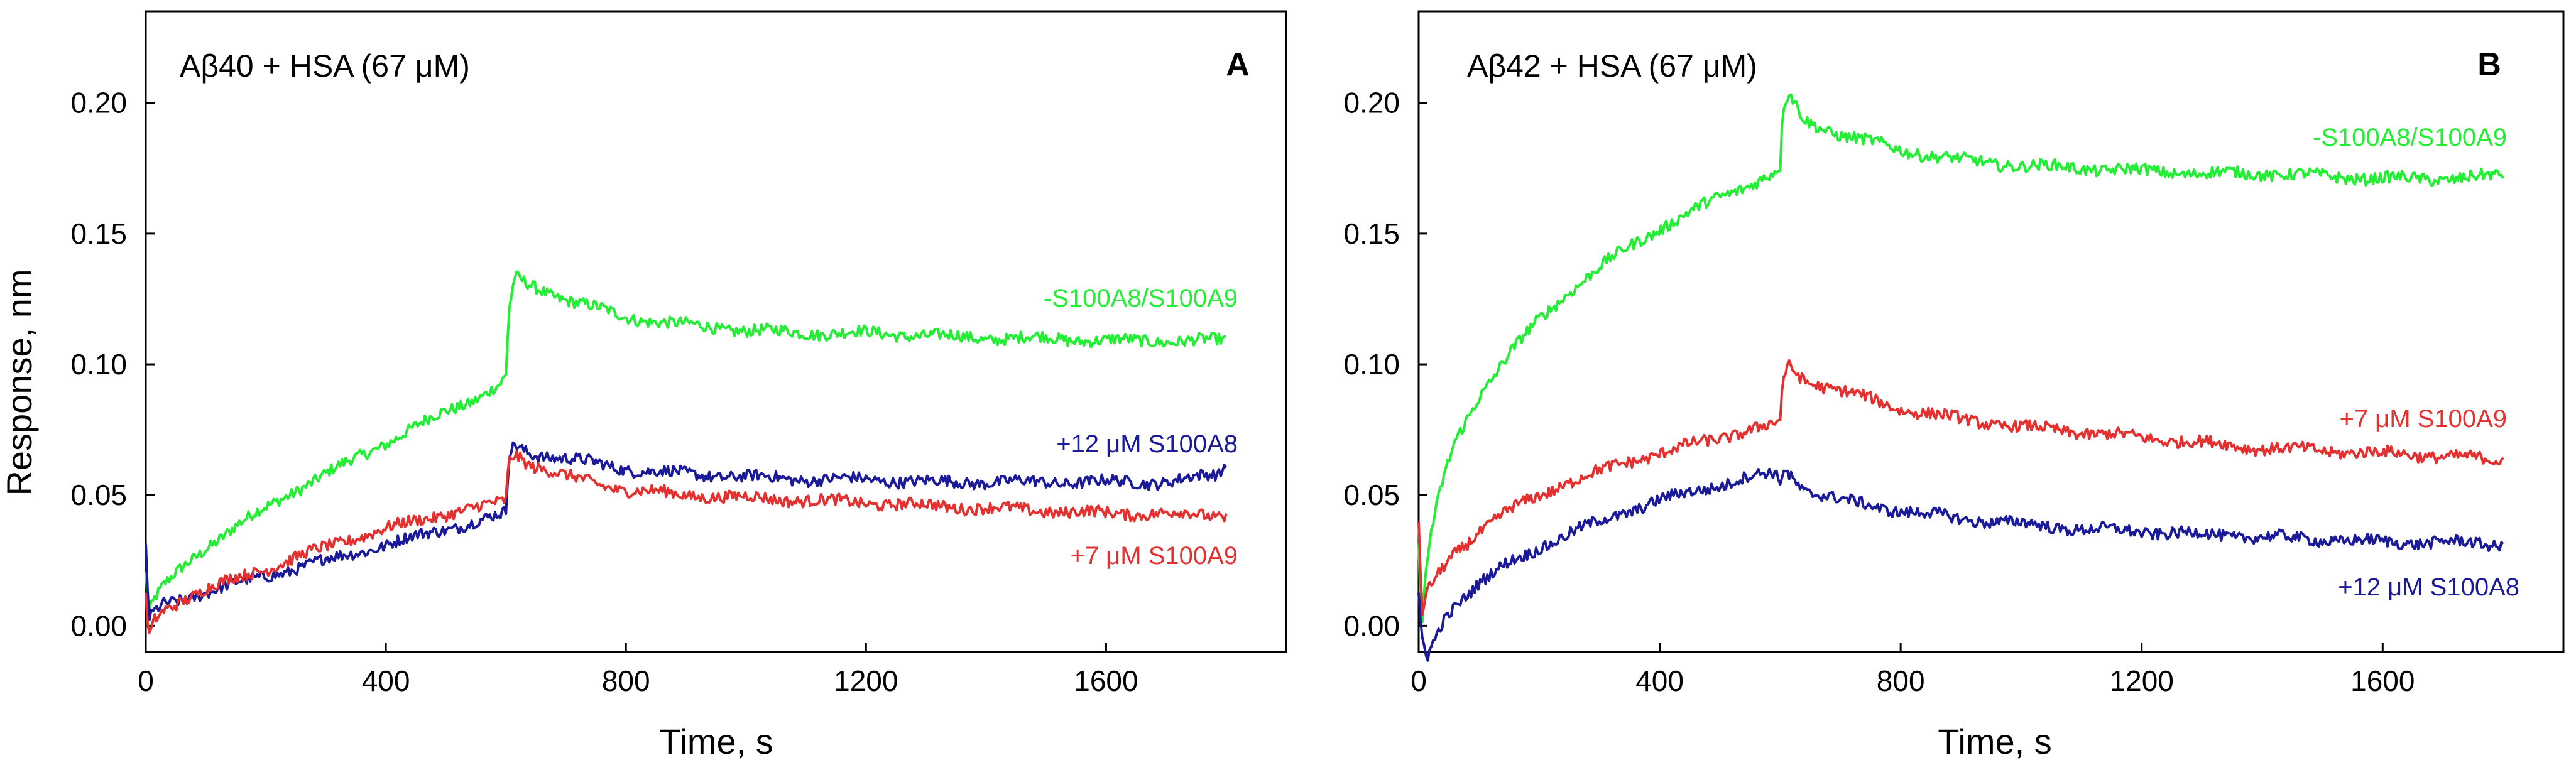 This screenshot has width=2576, height=765. I want to click on y-axis-title: Response, nm, so click(19, 382).